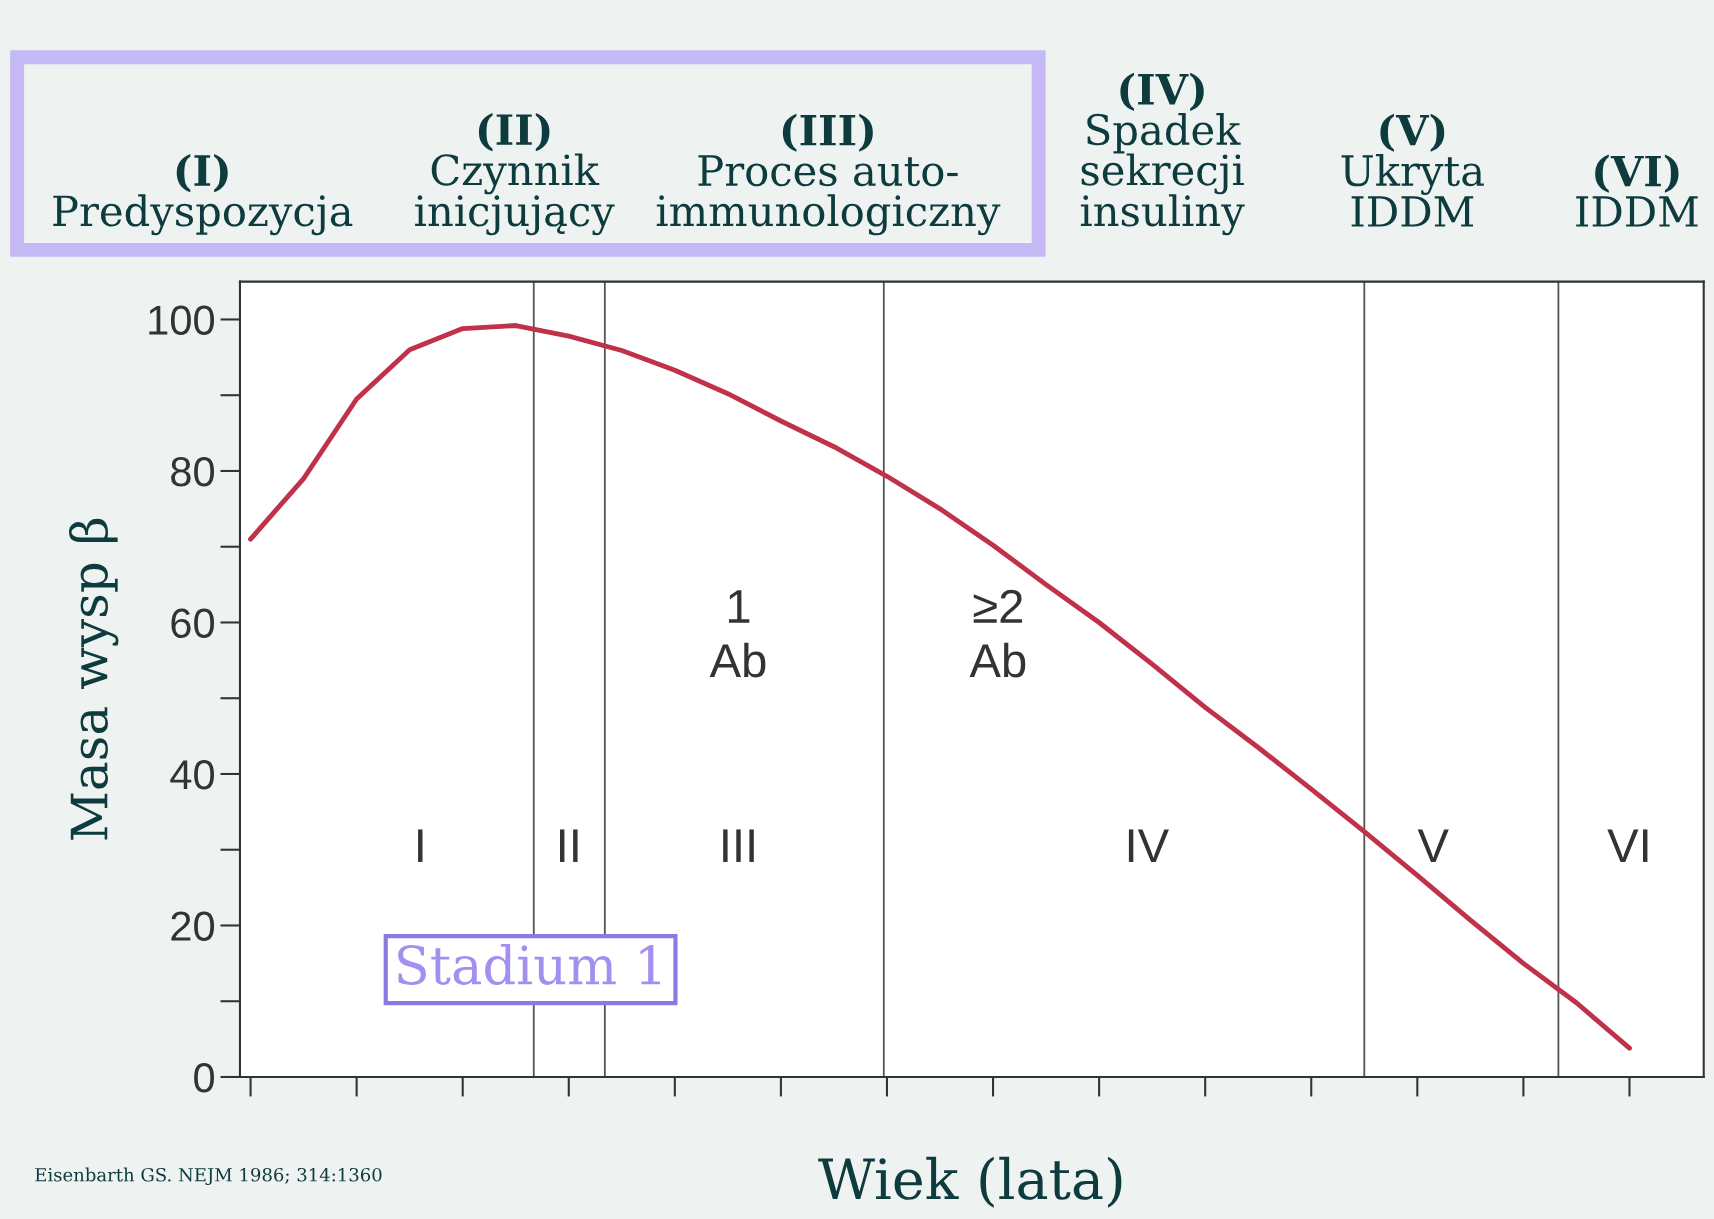 This screenshot has height=1219, width=1714. I want to click on annotation: 1 Ab, so click(737, 634).